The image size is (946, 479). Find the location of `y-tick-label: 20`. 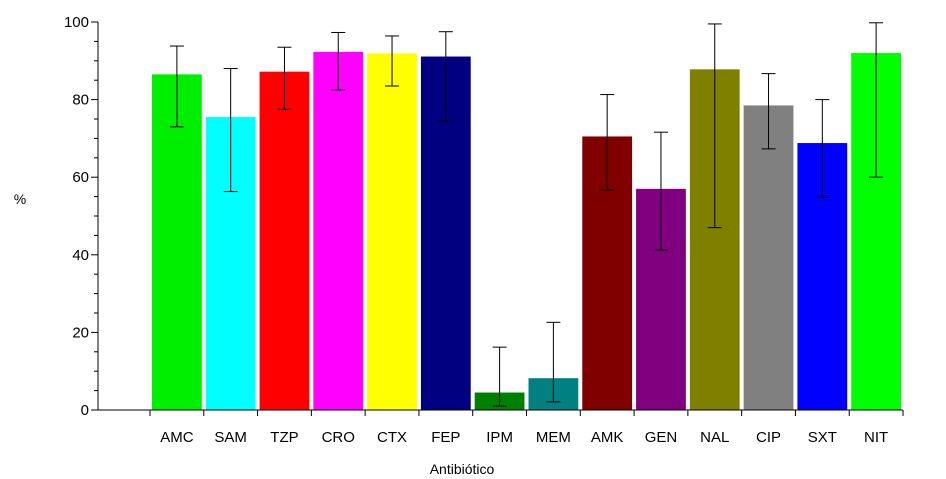

y-tick-label: 20 is located at coordinates (80, 332).